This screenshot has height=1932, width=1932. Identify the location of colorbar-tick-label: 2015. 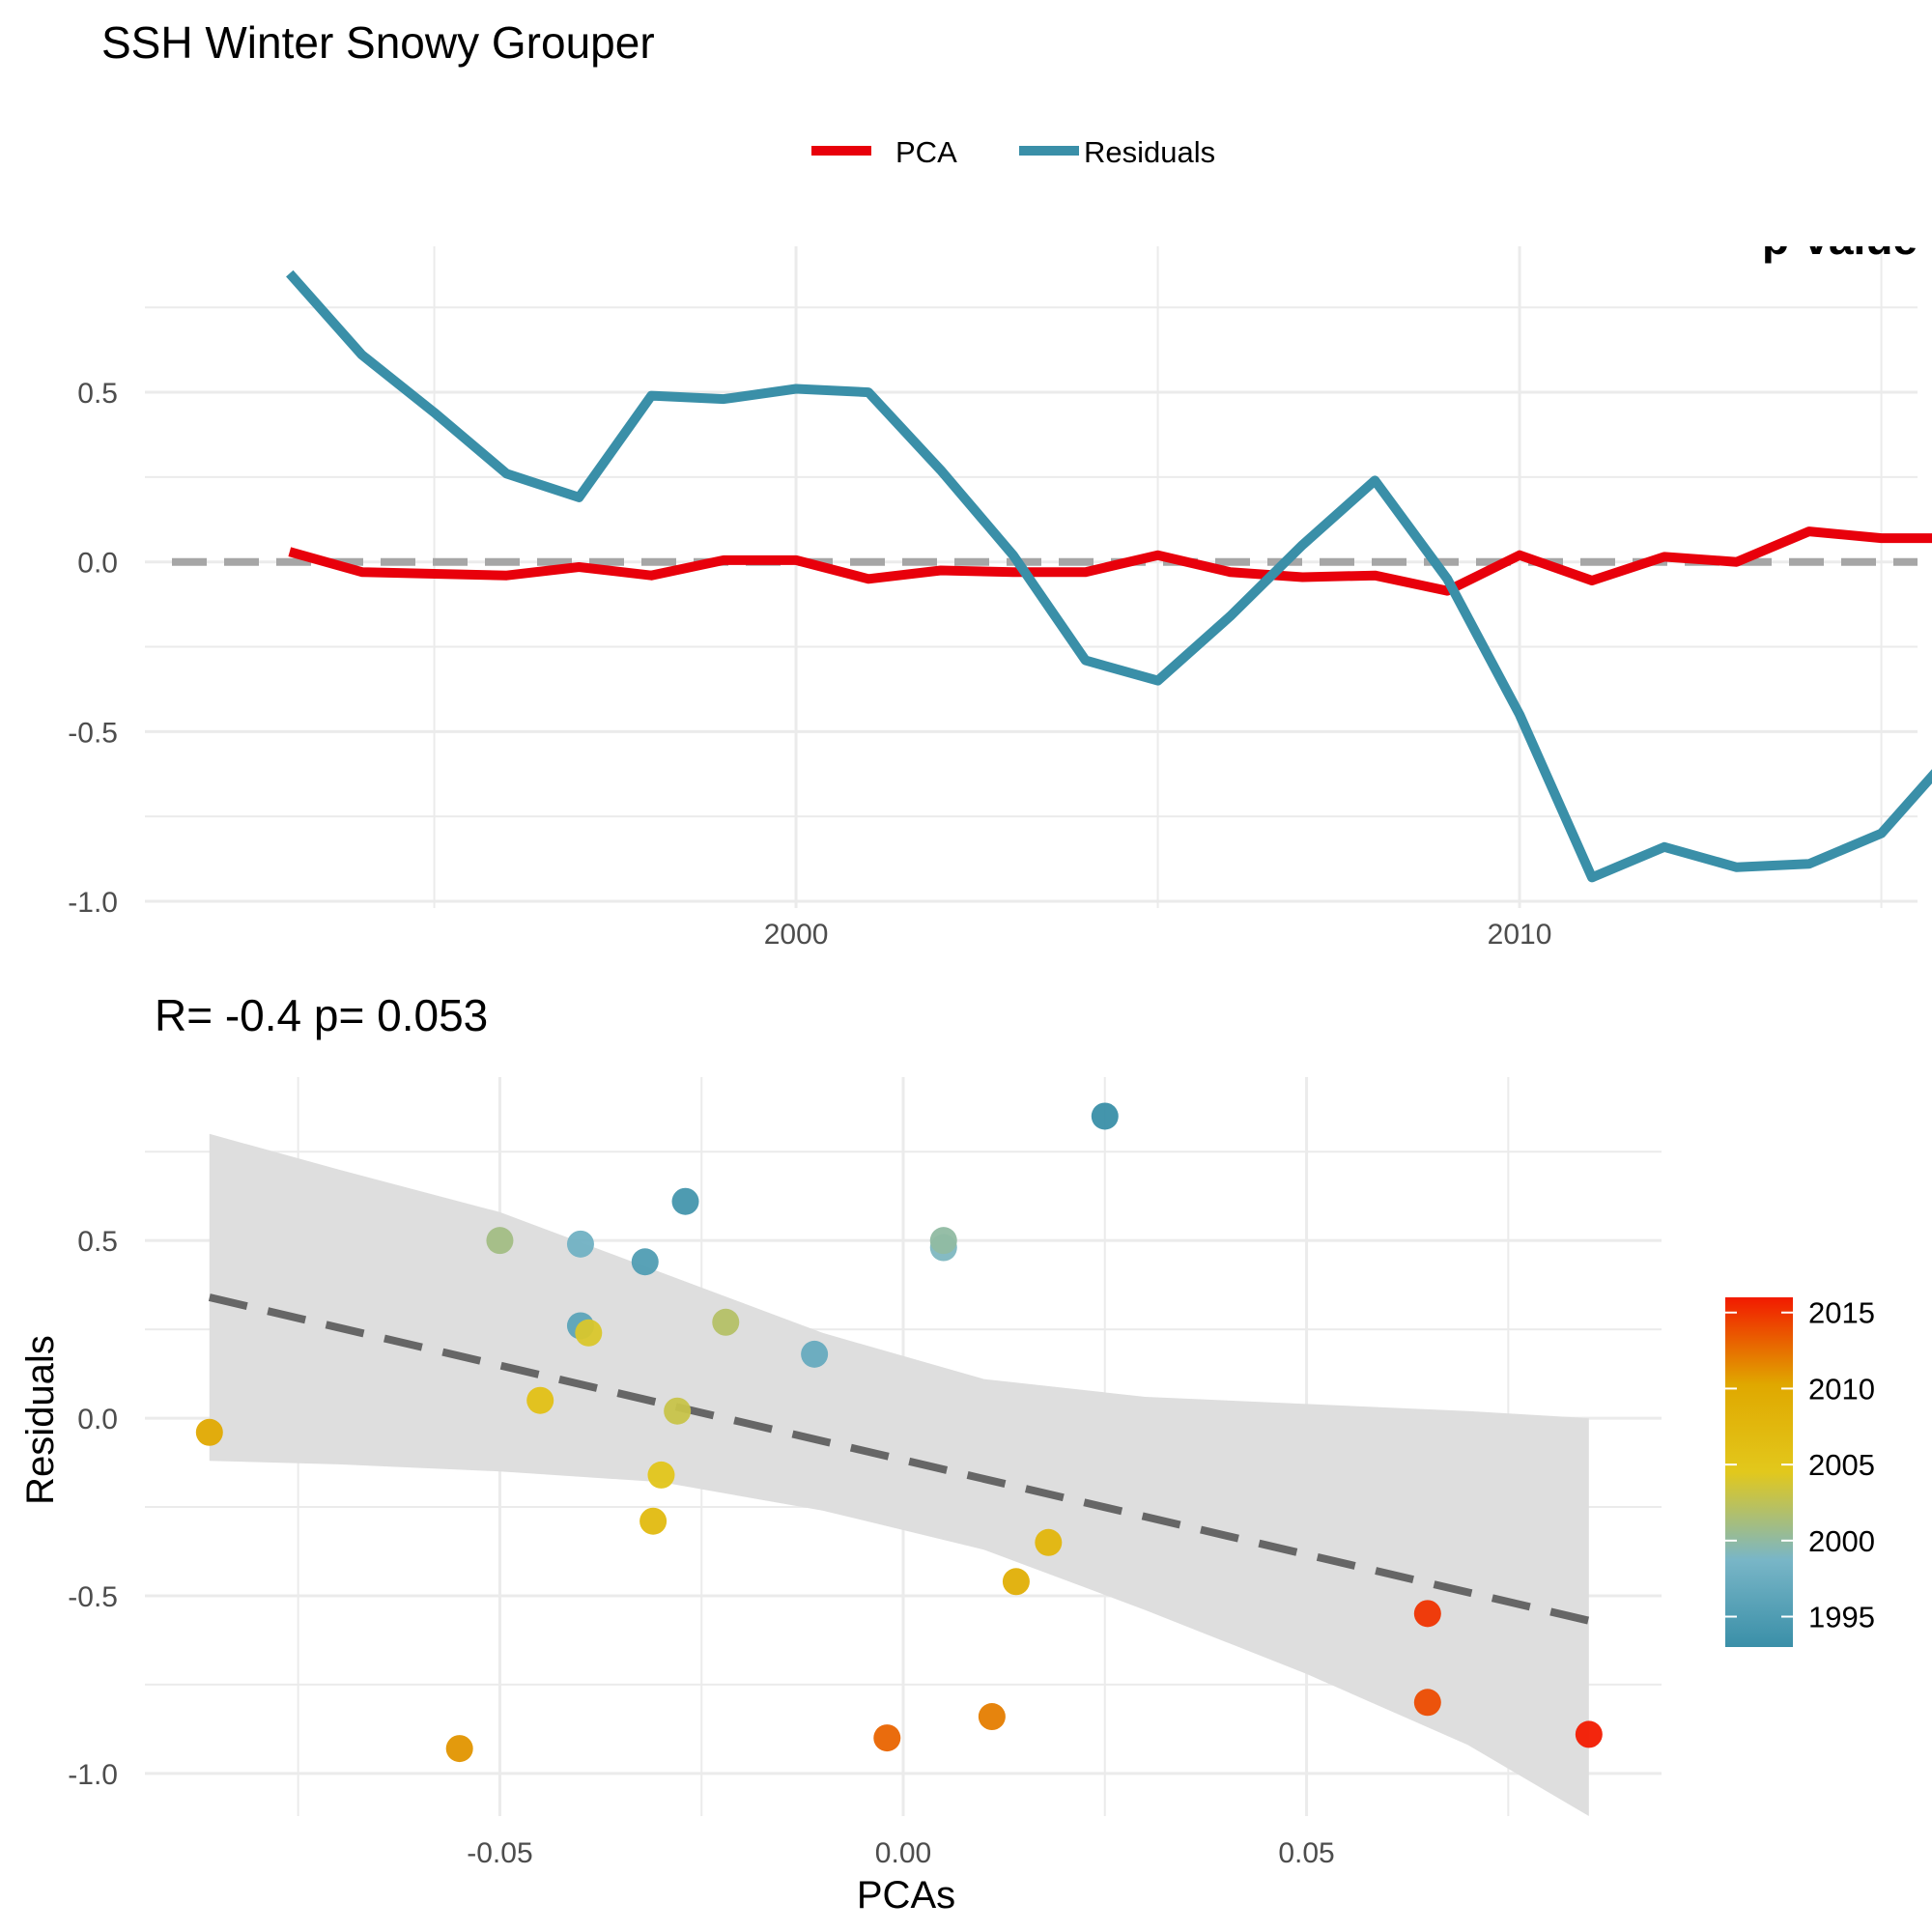
(1841, 1313).